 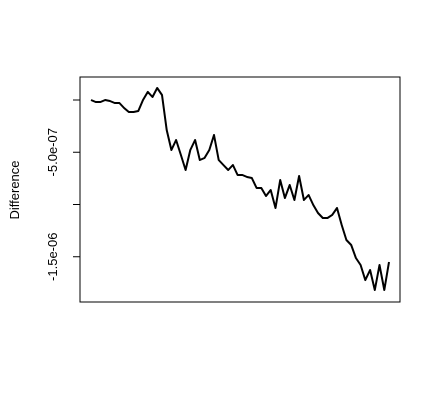 I want to click on y-tick-label: -5.0e-07, so click(x=52, y=152).